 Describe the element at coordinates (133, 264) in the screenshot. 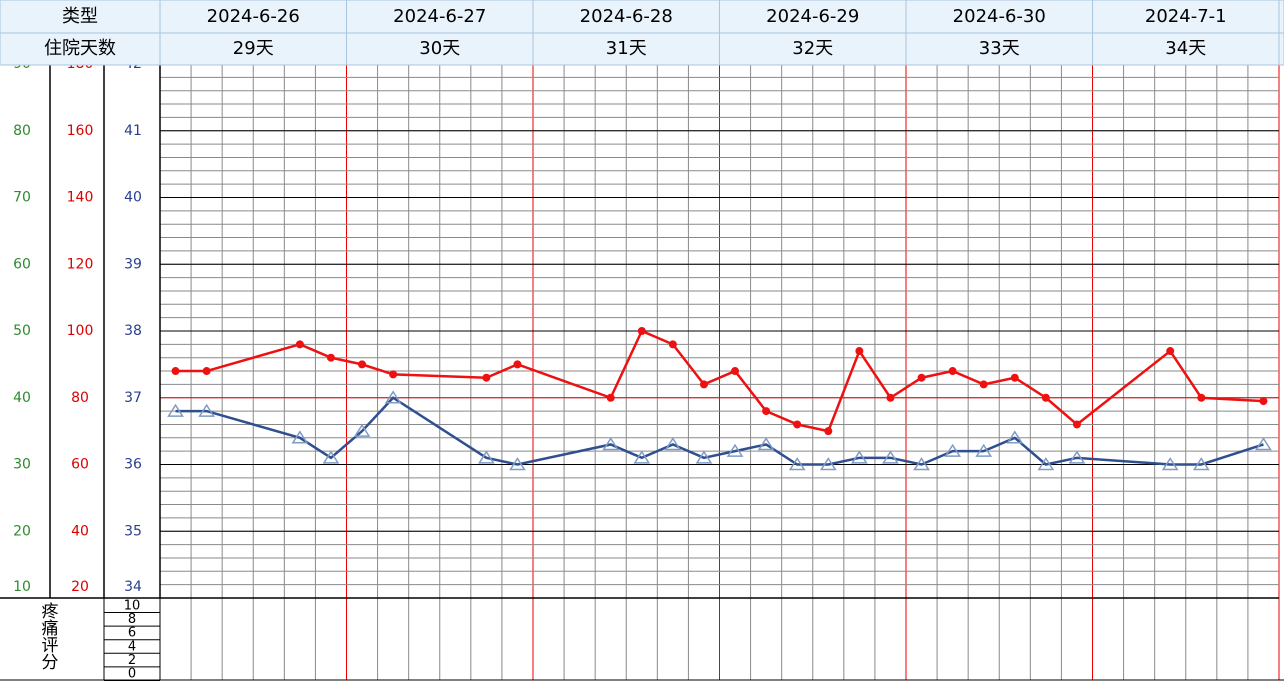

I see `y-tick-label: 39` at that location.